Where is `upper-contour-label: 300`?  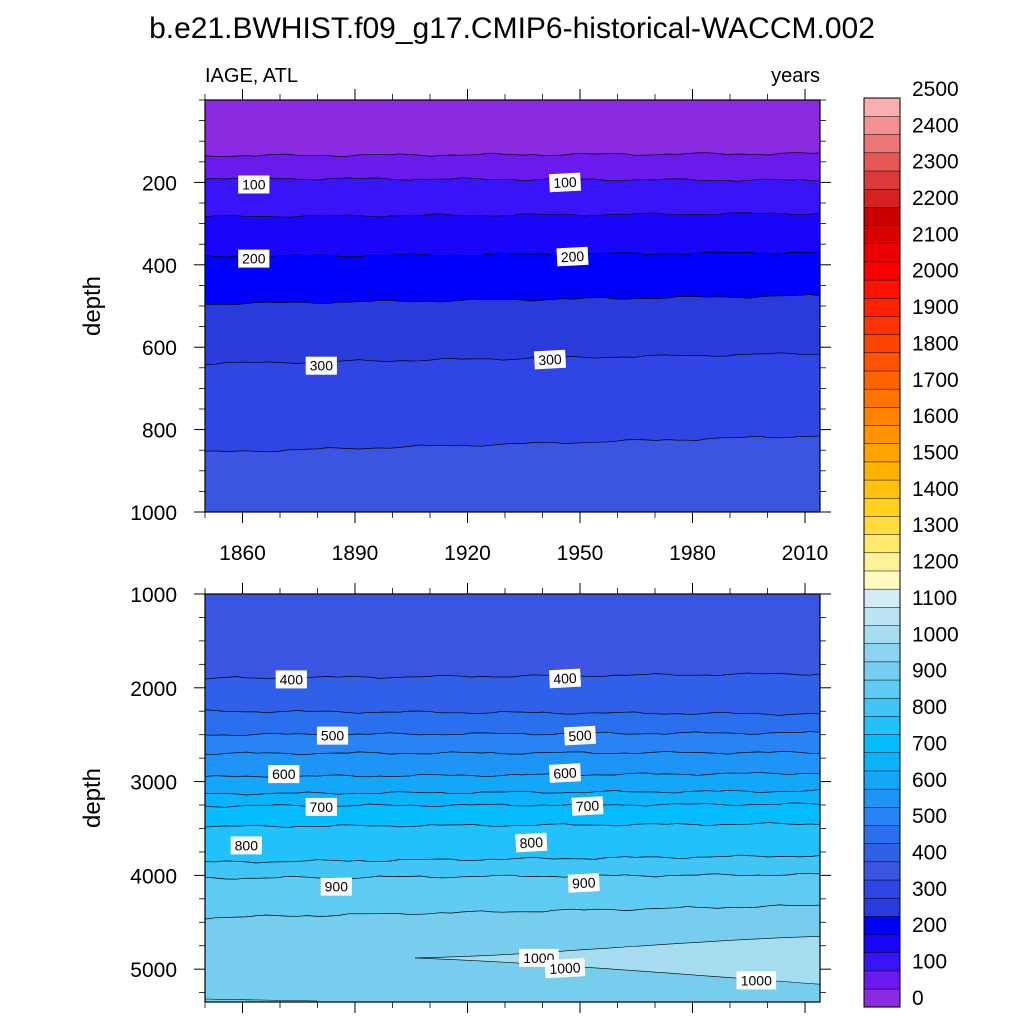
upper-contour-label: 300 is located at coordinates (550, 359).